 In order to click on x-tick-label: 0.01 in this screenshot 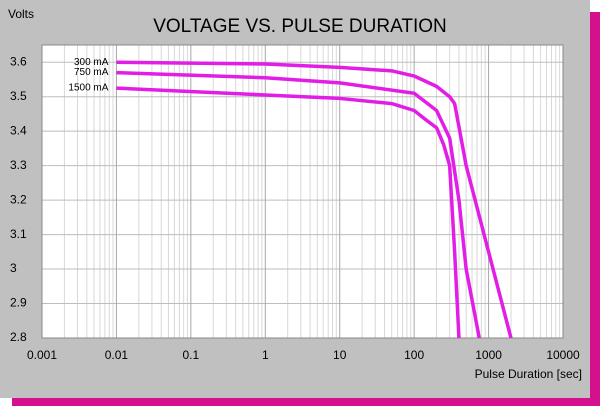, I will do `click(117, 355)`.